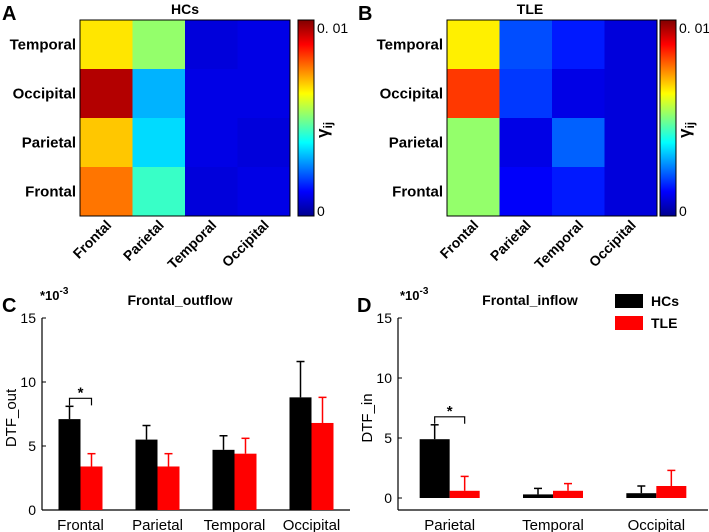 The image size is (709, 532). I want to click on bar-chart-d-ylabel: DTF_in, so click(367, 417).